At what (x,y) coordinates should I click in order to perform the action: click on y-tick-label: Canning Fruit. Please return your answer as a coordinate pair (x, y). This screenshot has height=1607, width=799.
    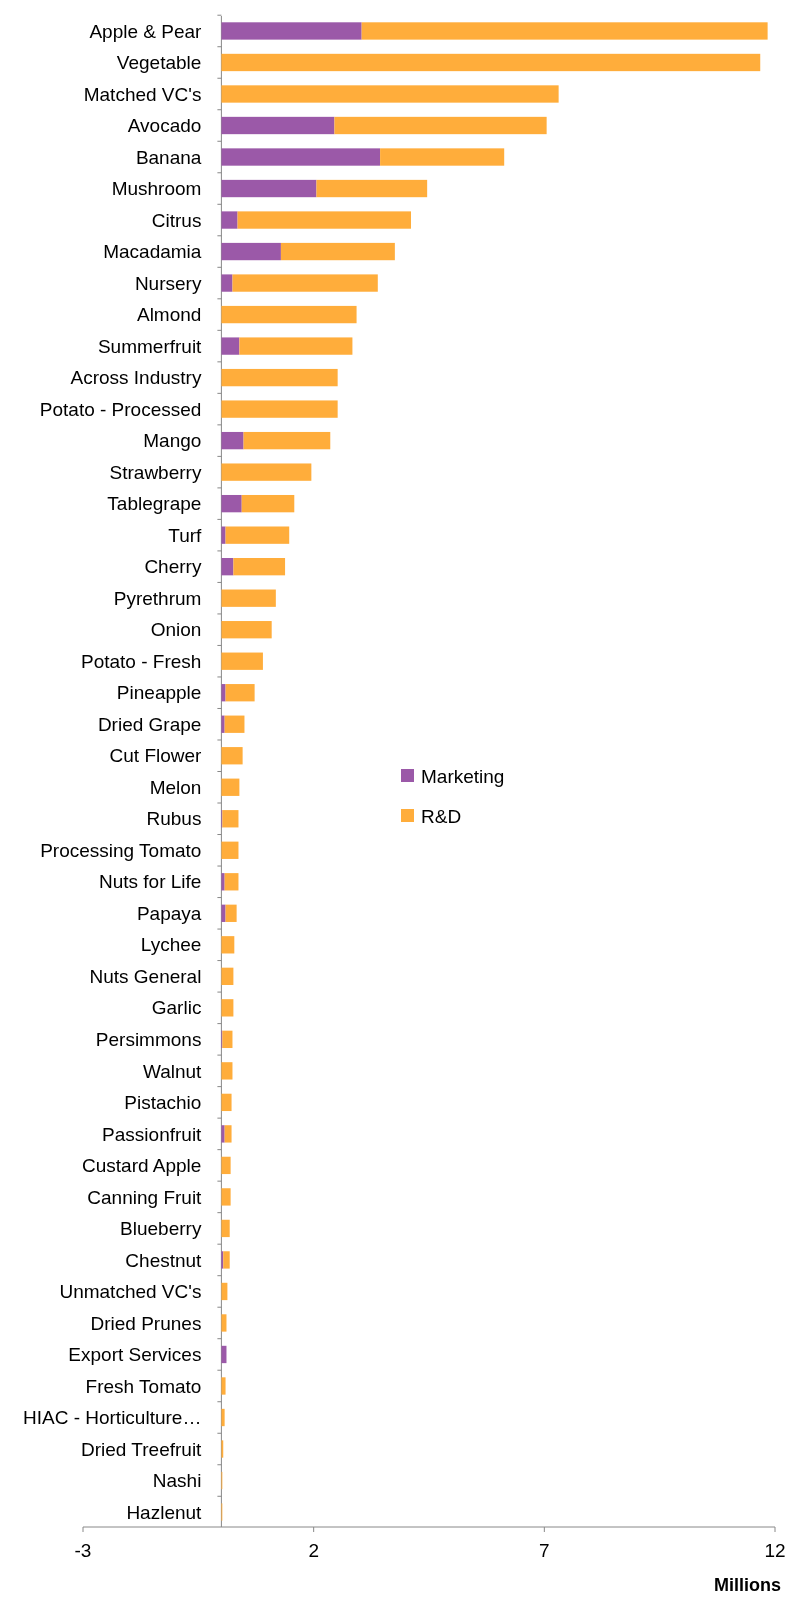
    Looking at the image, I should click on (145, 1197).